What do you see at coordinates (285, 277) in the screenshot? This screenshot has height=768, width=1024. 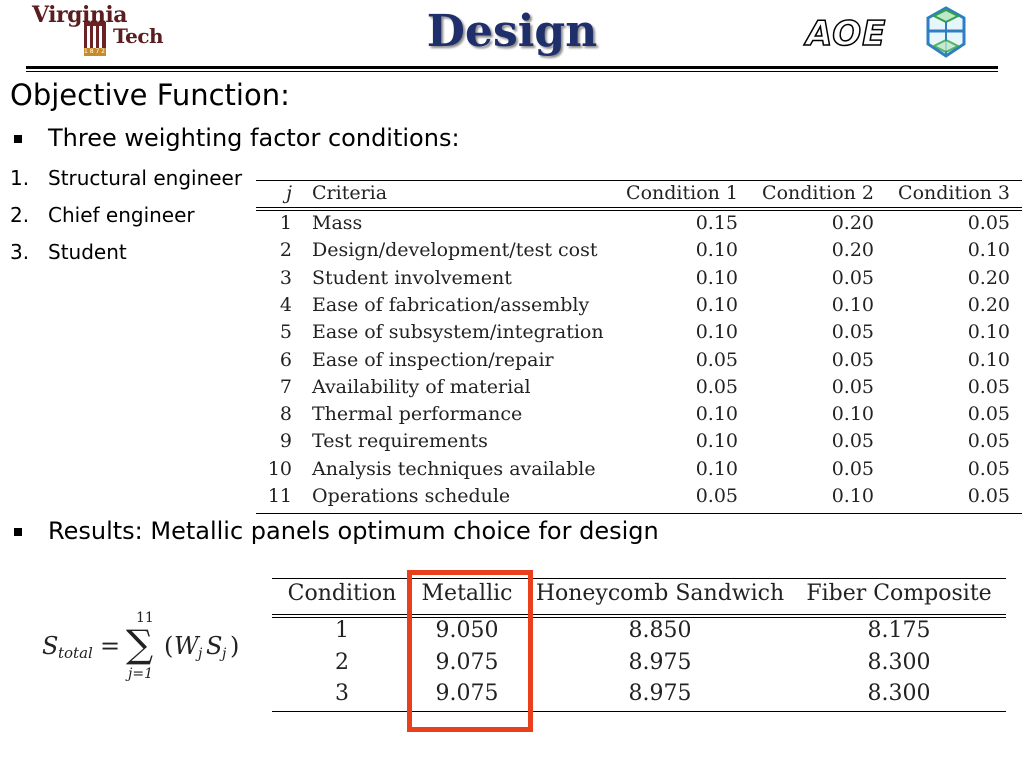 I see `criteria-cell-j: 3` at bounding box center [285, 277].